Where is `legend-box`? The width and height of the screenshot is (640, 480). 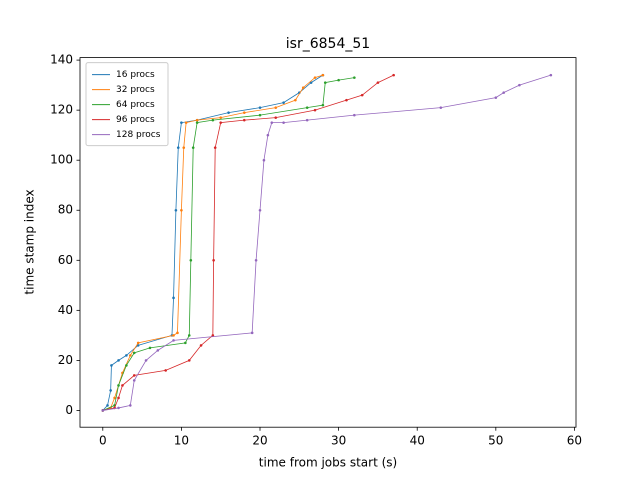
legend-box is located at coordinates (127, 104).